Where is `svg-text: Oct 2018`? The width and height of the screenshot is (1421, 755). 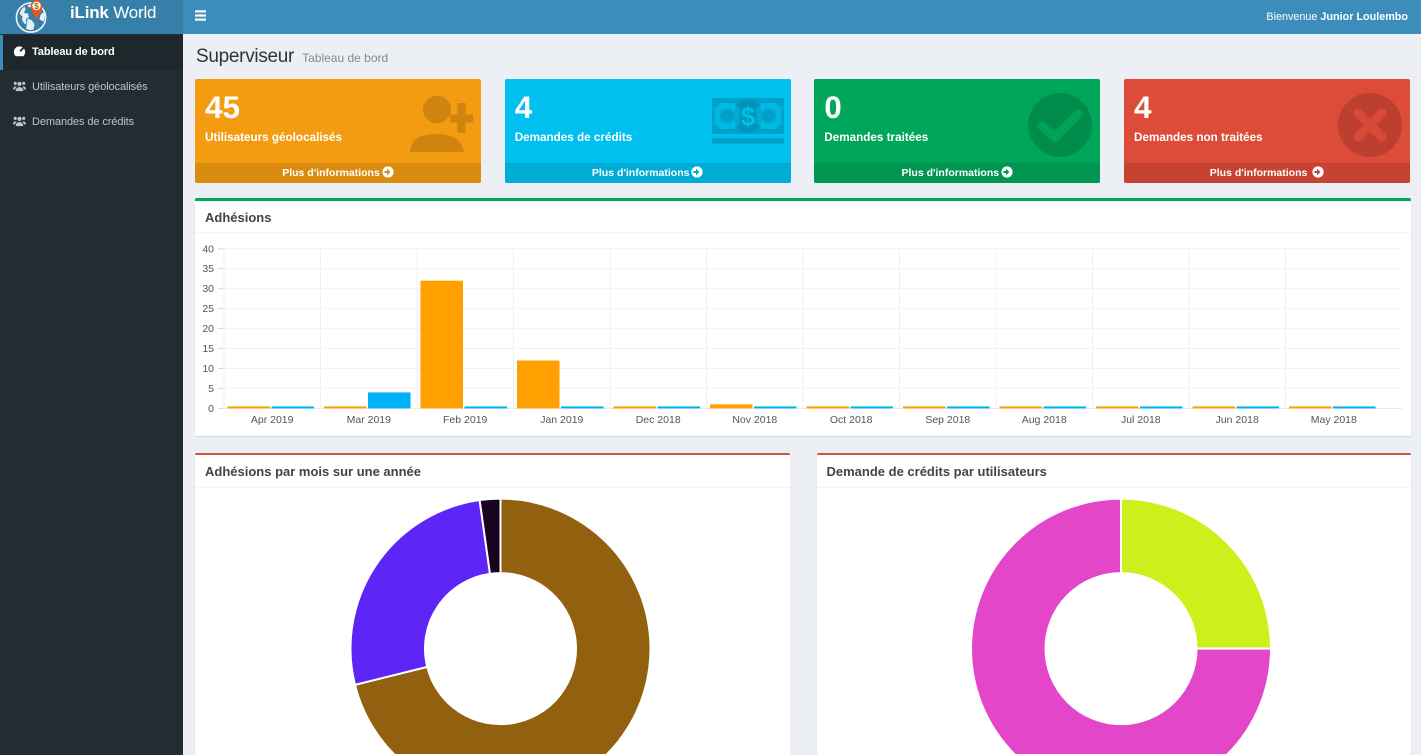 svg-text: Oct 2018 is located at coordinates (851, 420).